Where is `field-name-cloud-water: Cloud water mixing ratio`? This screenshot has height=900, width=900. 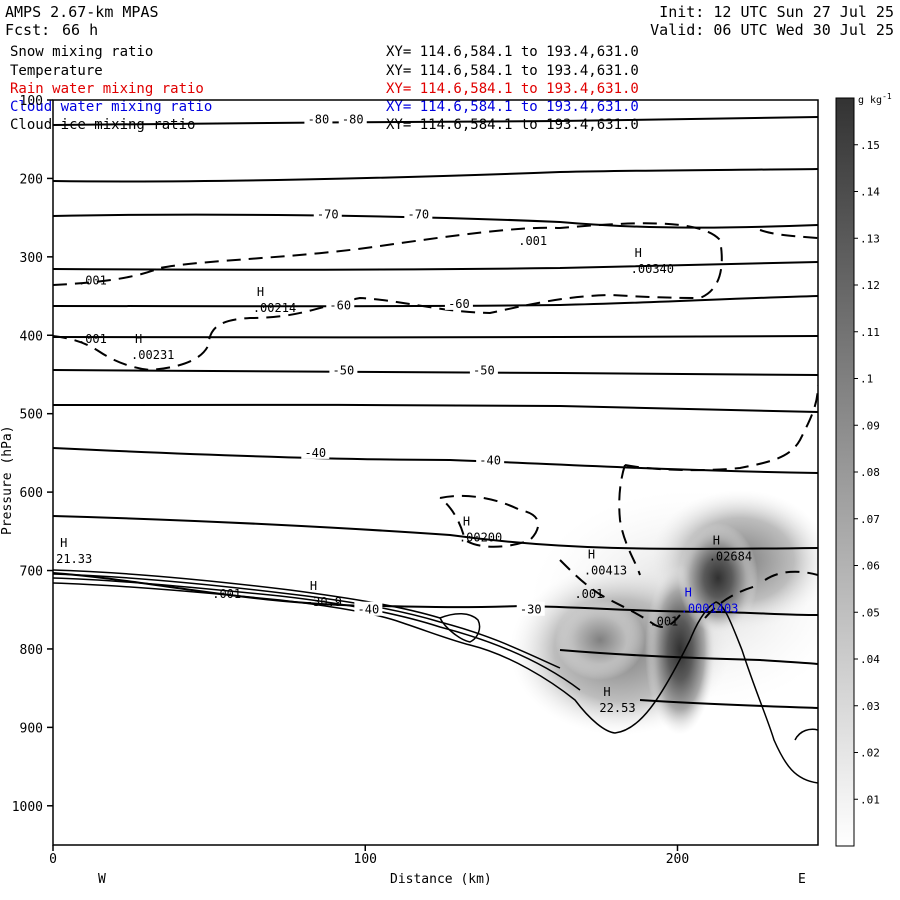 field-name-cloud-water: Cloud water mixing ratio is located at coordinates (111, 107).